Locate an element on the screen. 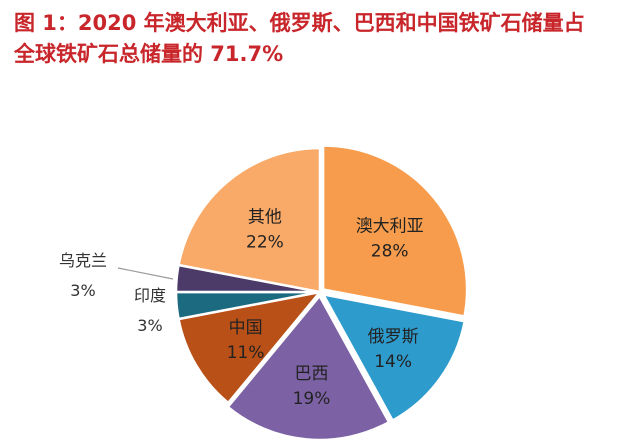 The height and width of the screenshot is (440, 644). slice-value-label-5: 3% is located at coordinates (82, 290).